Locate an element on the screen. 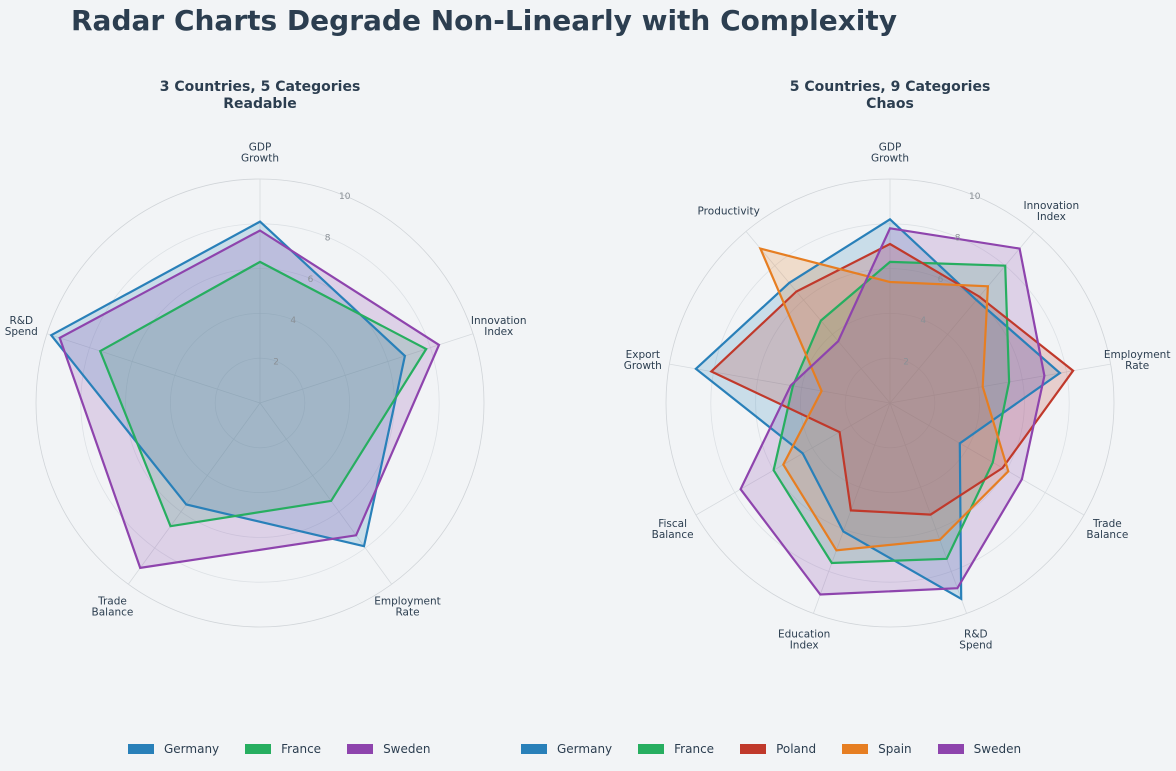 The width and height of the screenshot is (1176, 771). chart-title: 3 Countries, 5 Categories is located at coordinates (260, 87).